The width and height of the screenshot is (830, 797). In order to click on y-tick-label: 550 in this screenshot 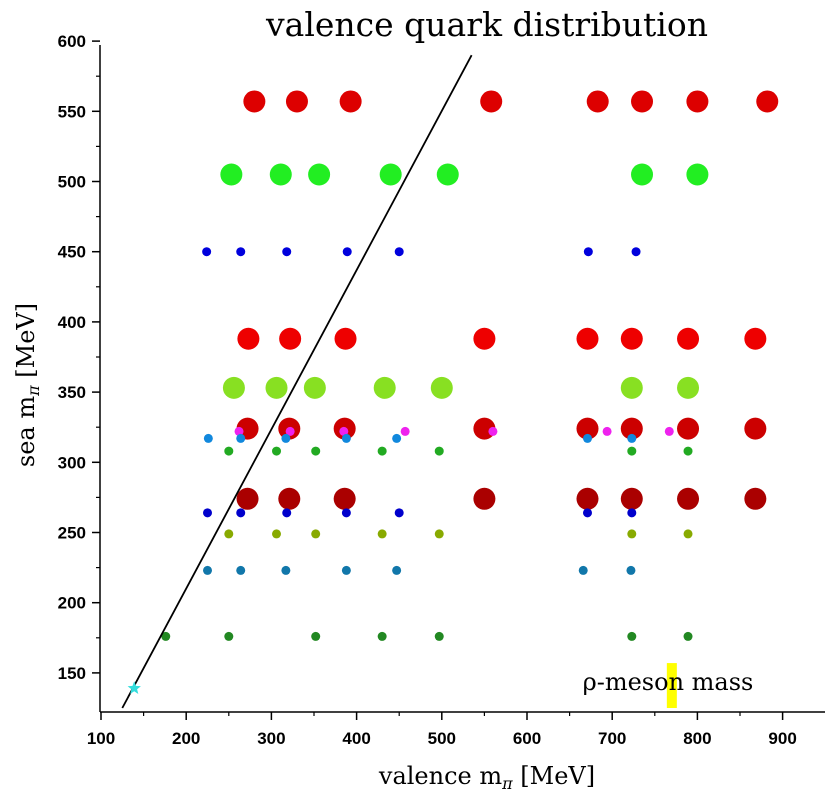, I will do `click(72, 111)`.